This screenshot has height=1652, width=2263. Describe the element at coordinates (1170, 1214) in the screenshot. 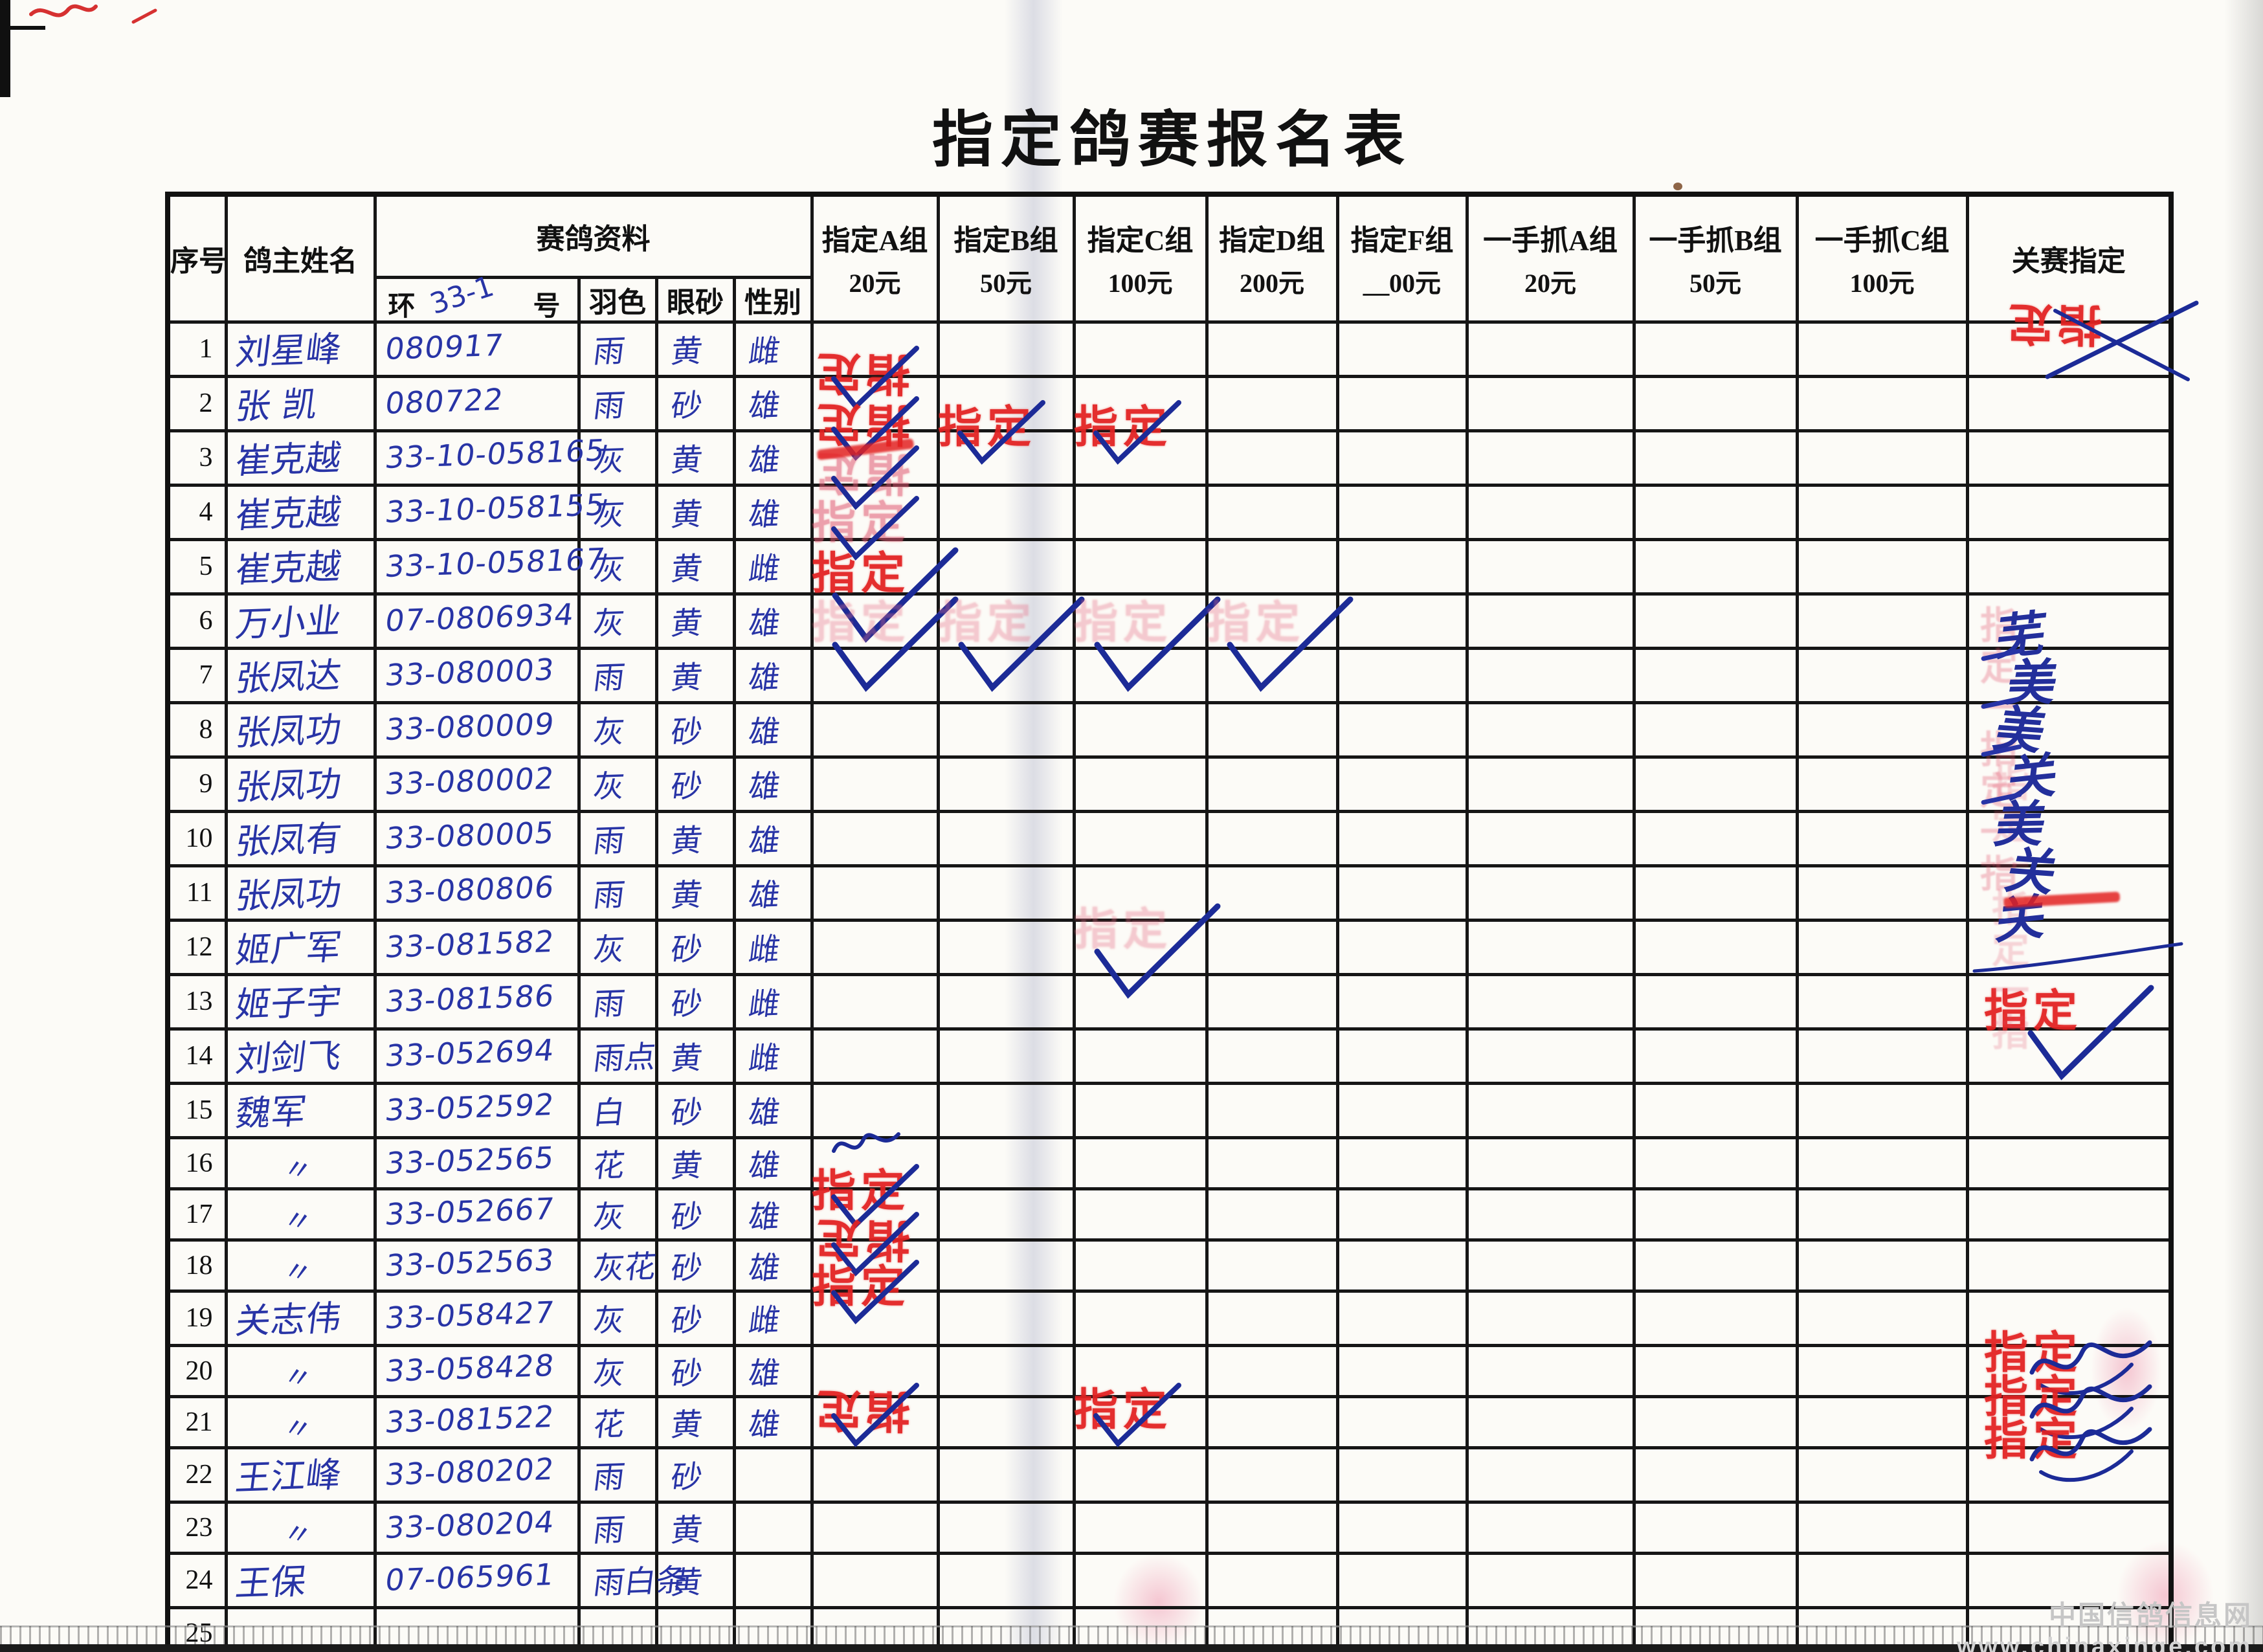

I see `table-row: 17 〃 33-052667 灰 砂 雄` at that location.